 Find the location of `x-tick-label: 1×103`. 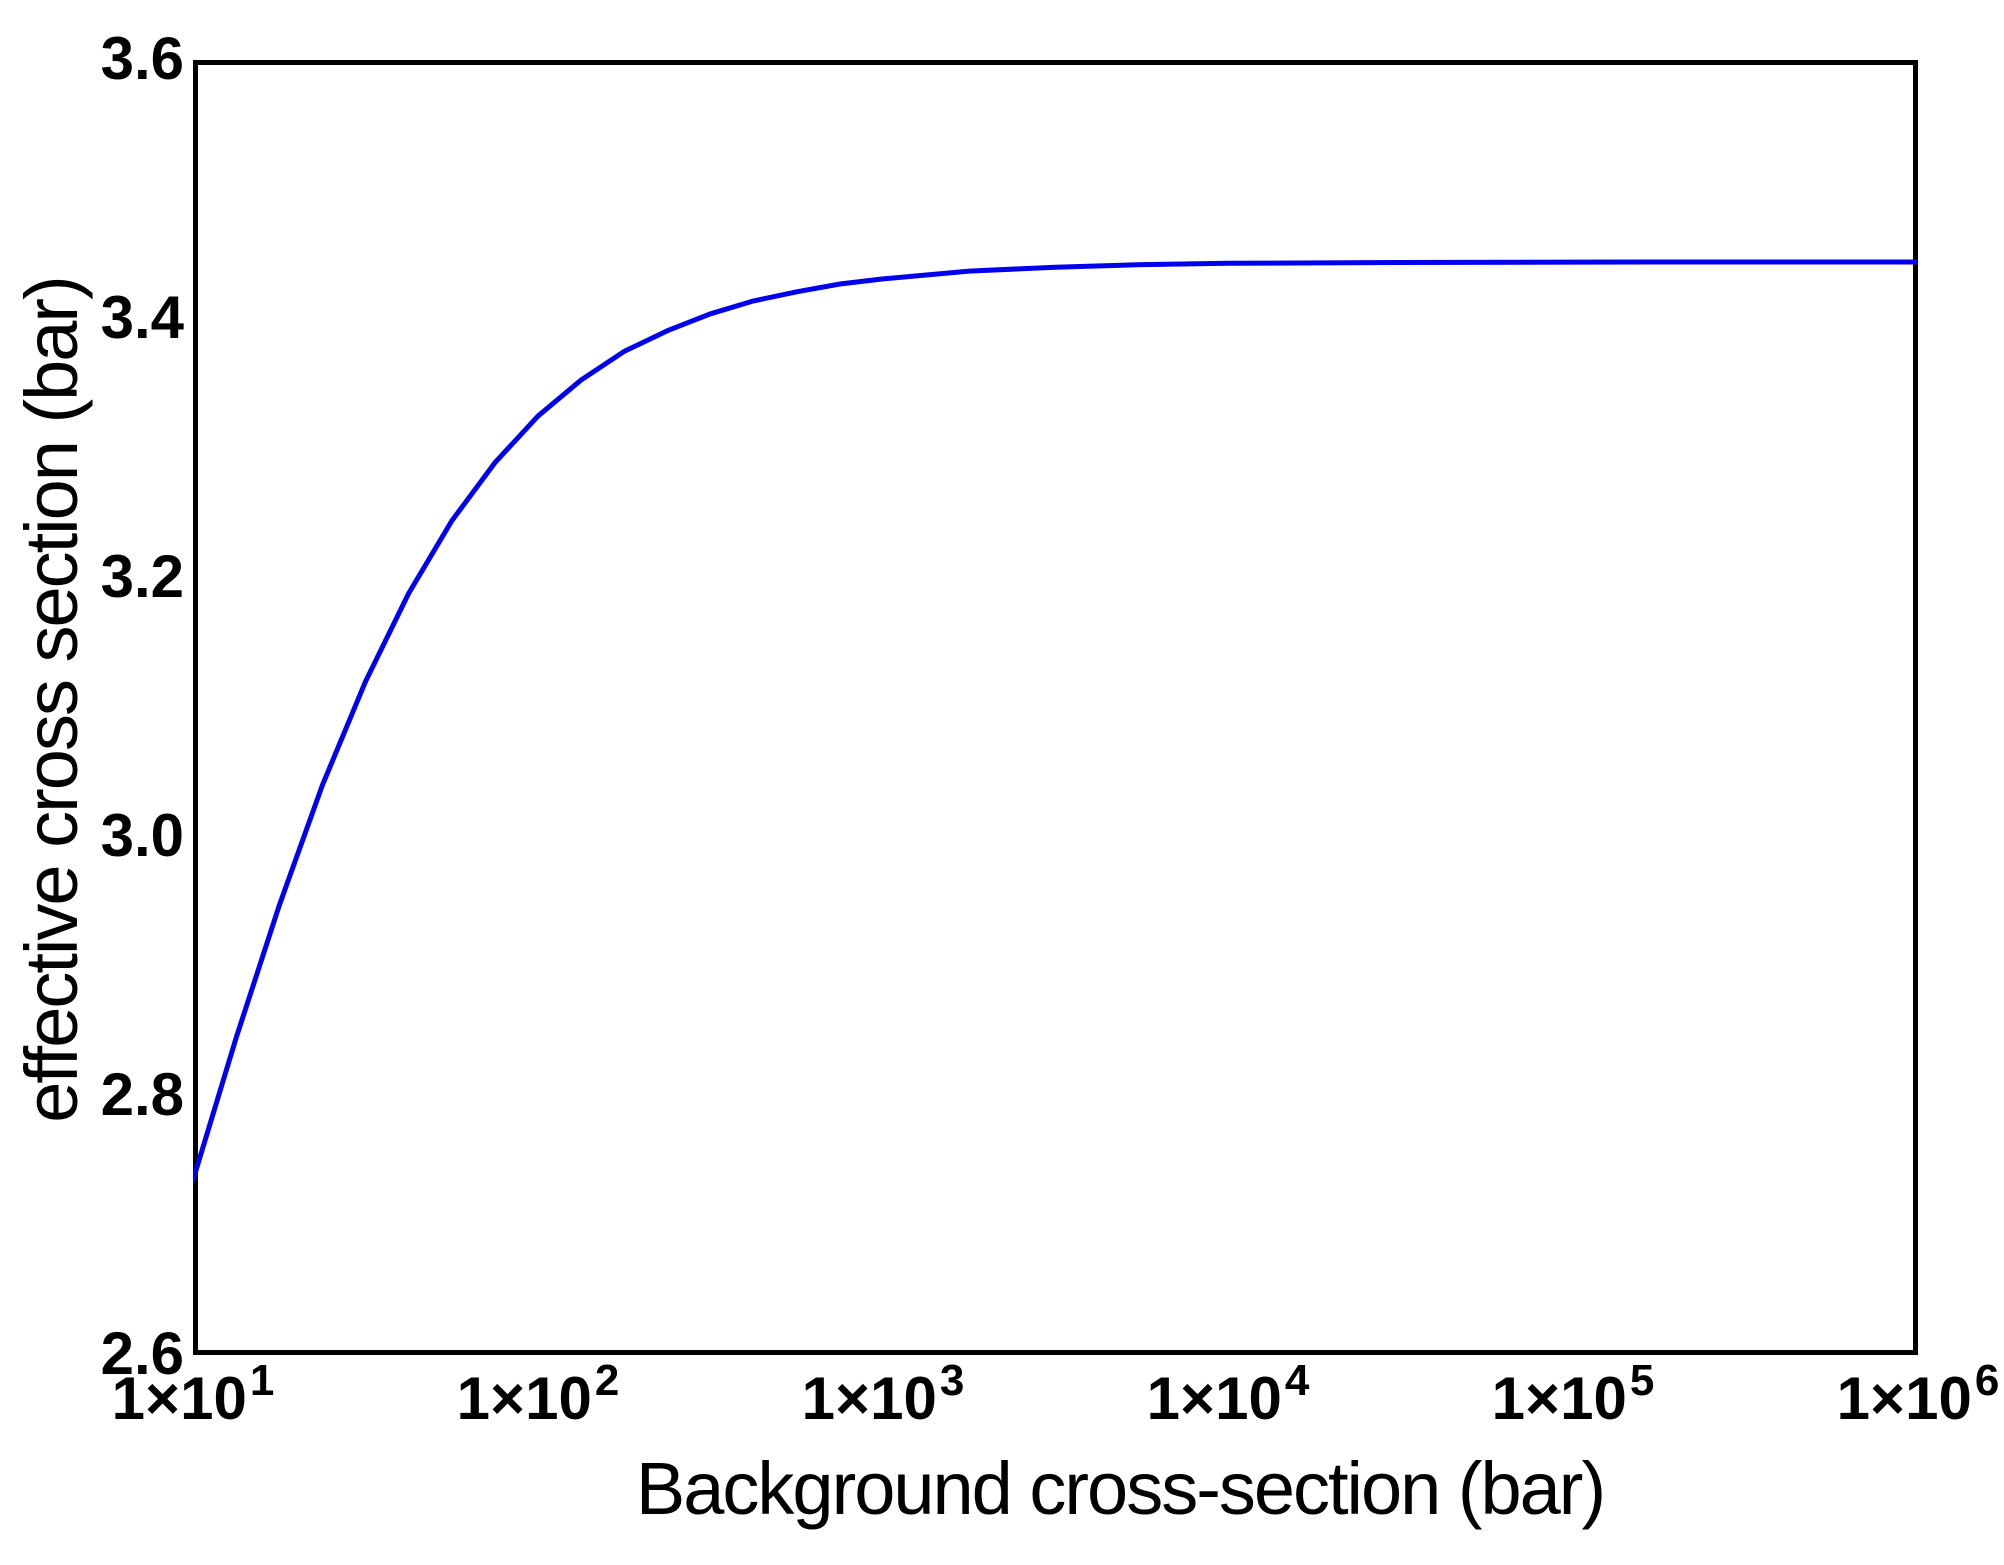

x-tick-label: 1×103 is located at coordinates (883, 1394).